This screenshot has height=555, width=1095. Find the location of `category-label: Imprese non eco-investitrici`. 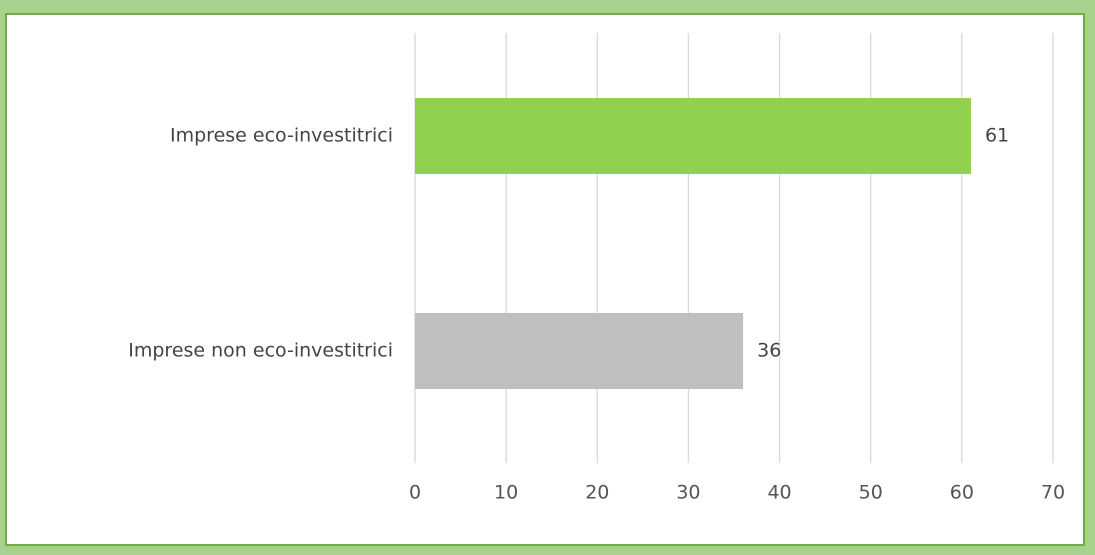

category-label: Imprese non eco-investitrici is located at coordinates (260, 351).